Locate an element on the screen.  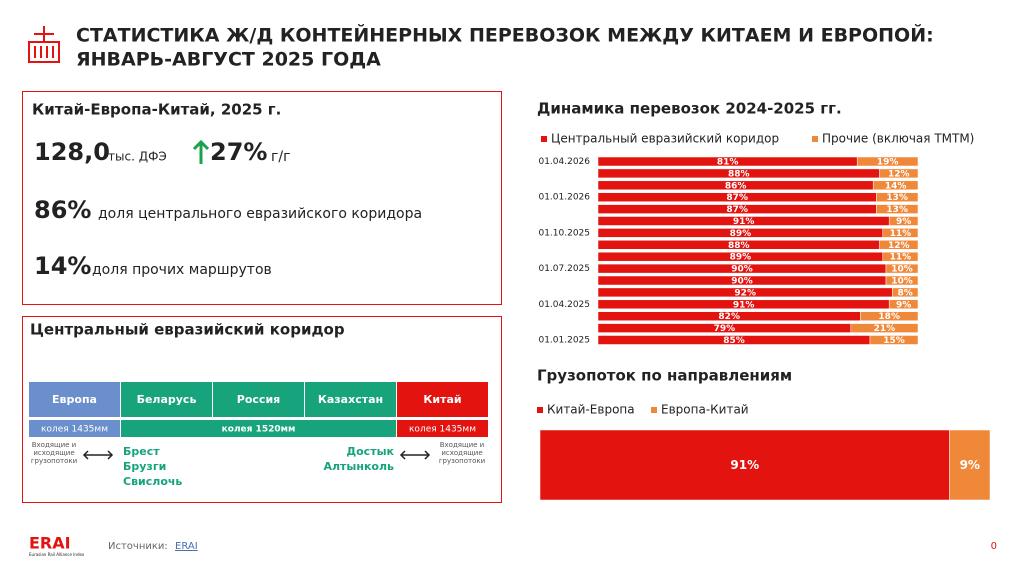
data-label: 79% is located at coordinates (725, 329).